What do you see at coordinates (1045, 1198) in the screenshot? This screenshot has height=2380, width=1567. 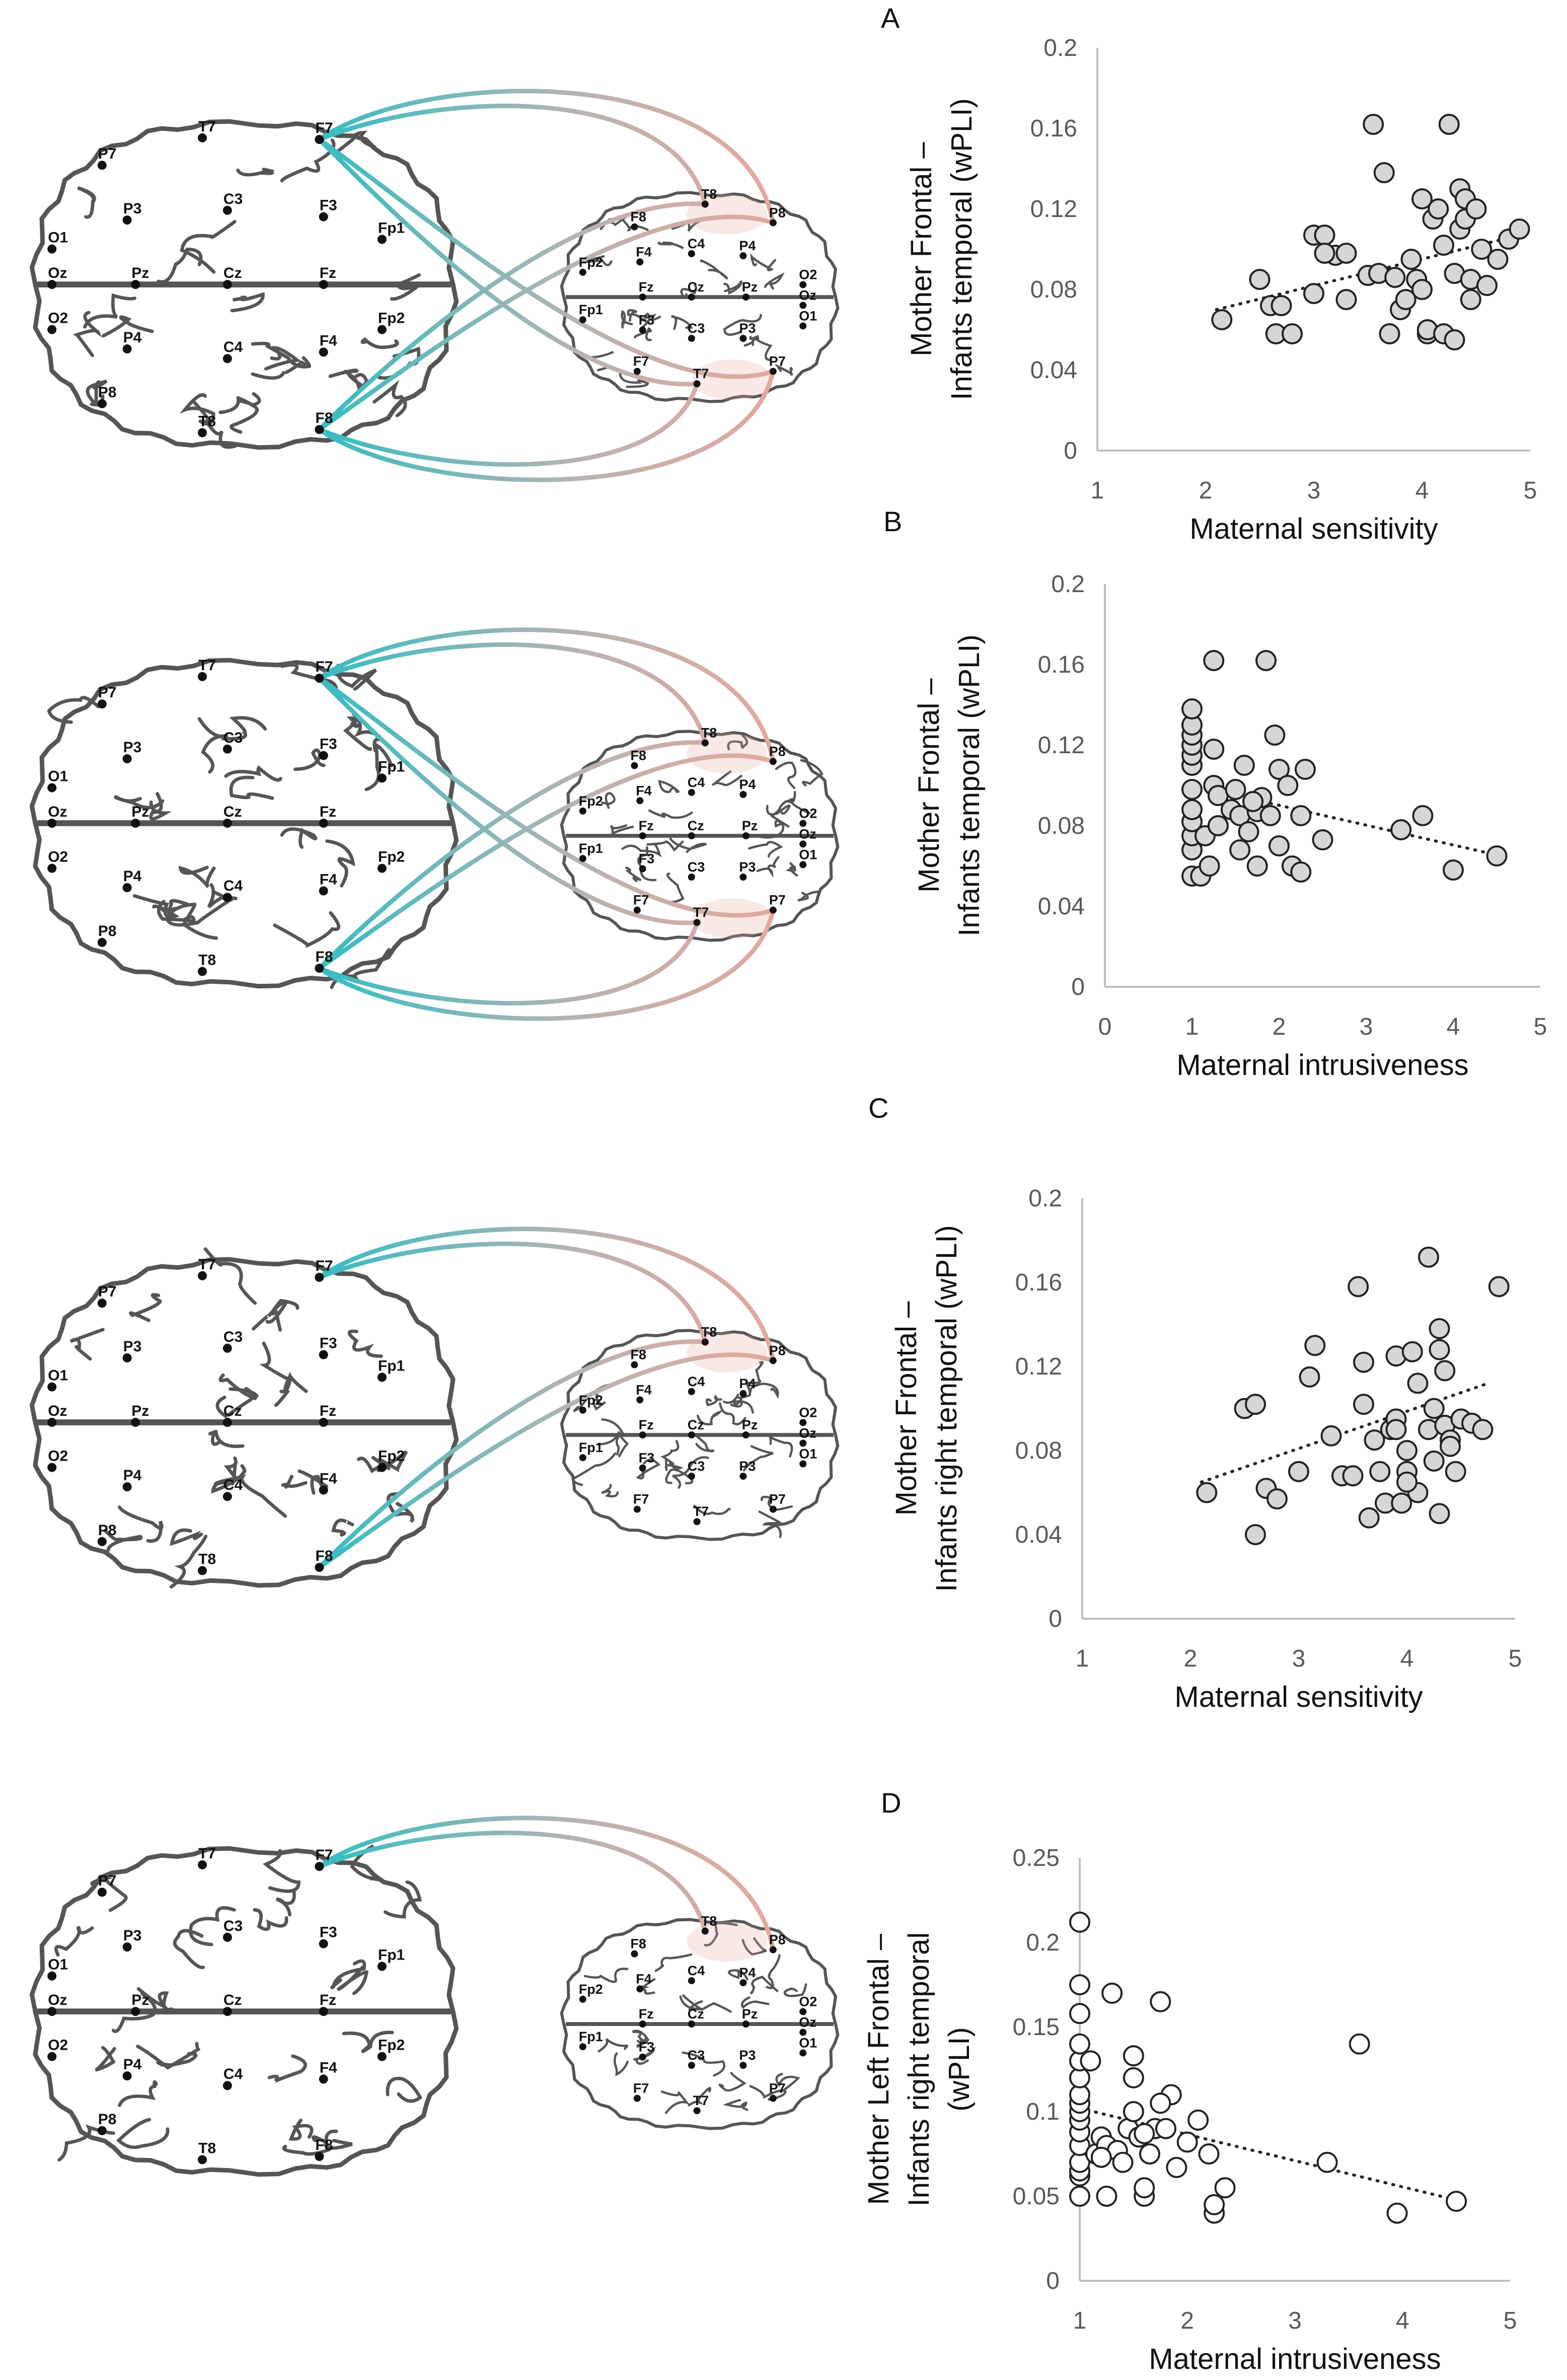 I see `y-tick-label: 0.2` at bounding box center [1045, 1198].